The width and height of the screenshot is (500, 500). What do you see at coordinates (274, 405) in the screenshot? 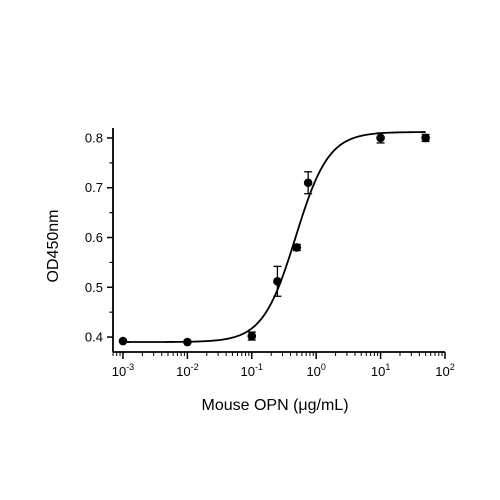
I see `x-axis-title: Mouse OPN (μg/mL)` at bounding box center [274, 405].